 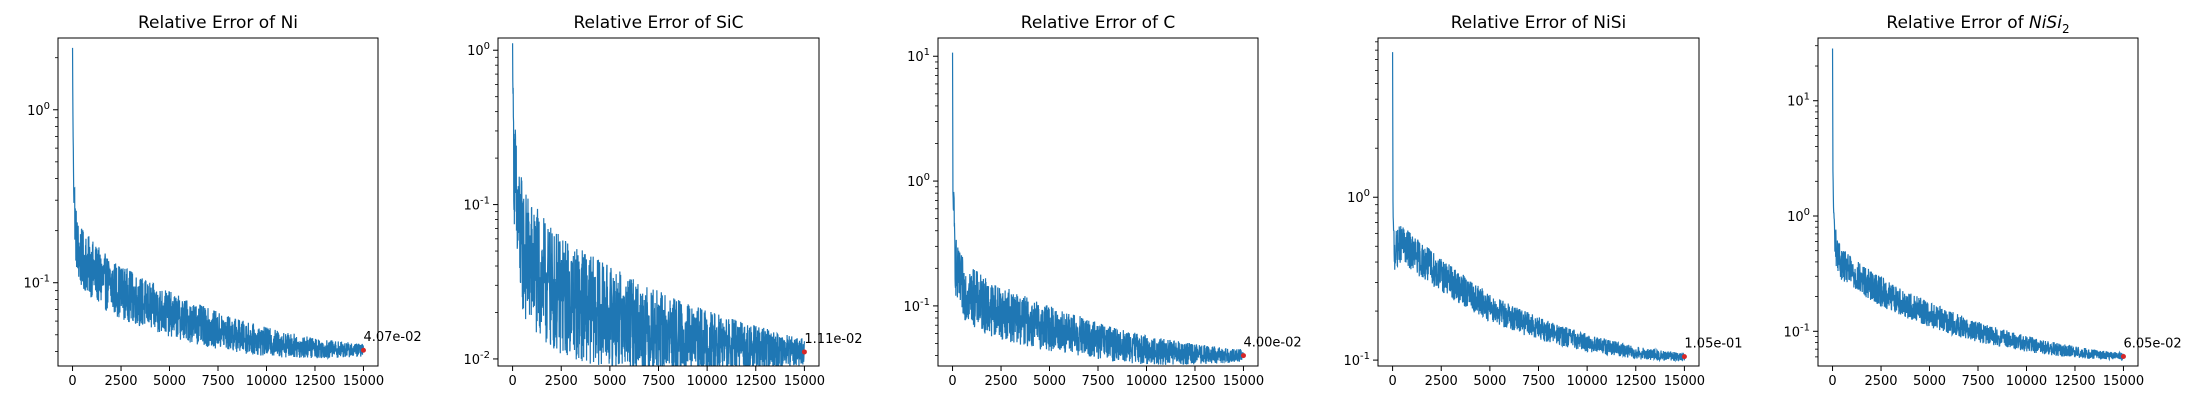 I want to click on final-value-label: 4.07e-02, so click(x=392, y=337).